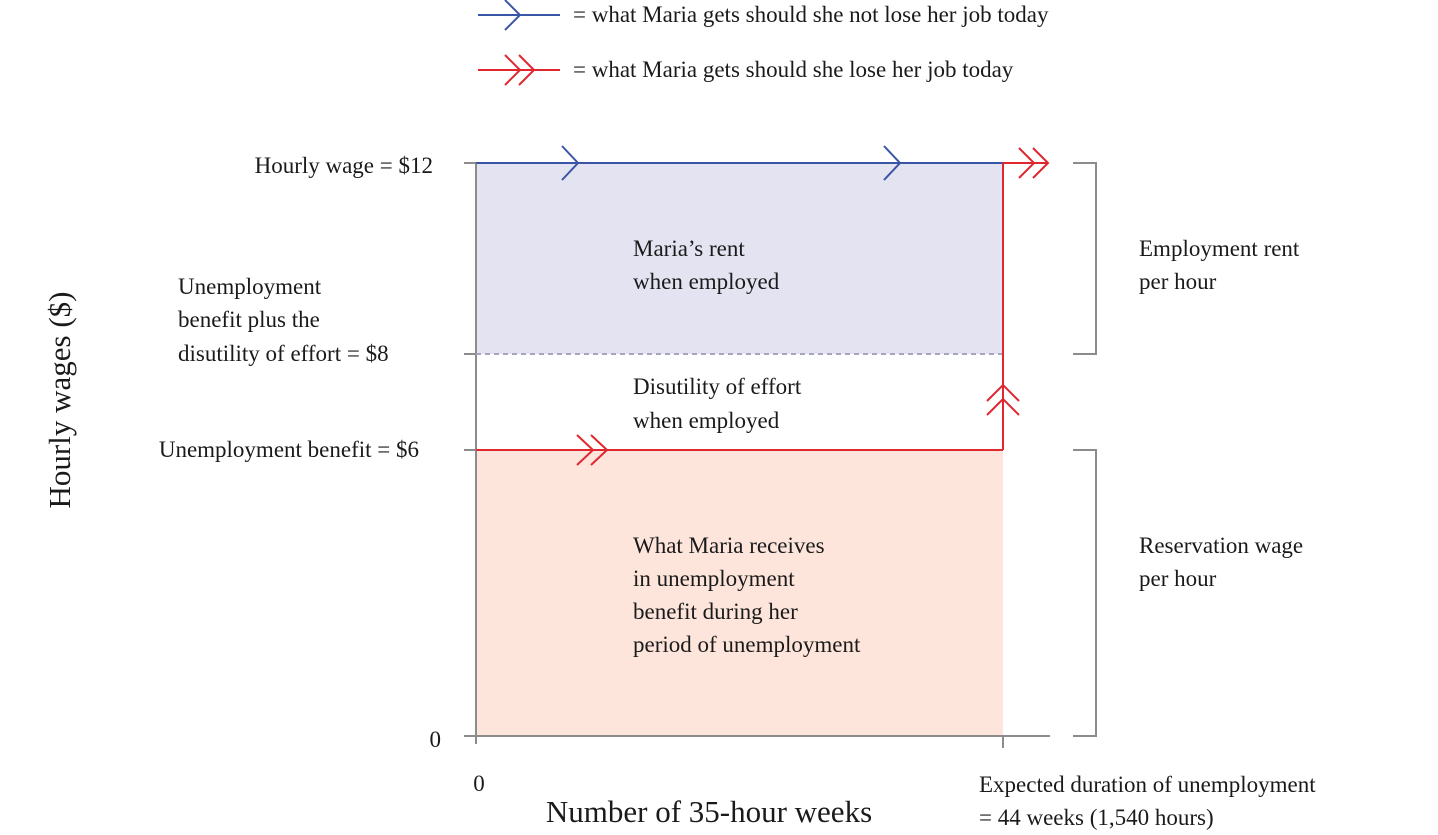  Describe the element at coordinates (1178, 281) in the screenshot. I see `employment-rent-label-2: per hour` at that location.